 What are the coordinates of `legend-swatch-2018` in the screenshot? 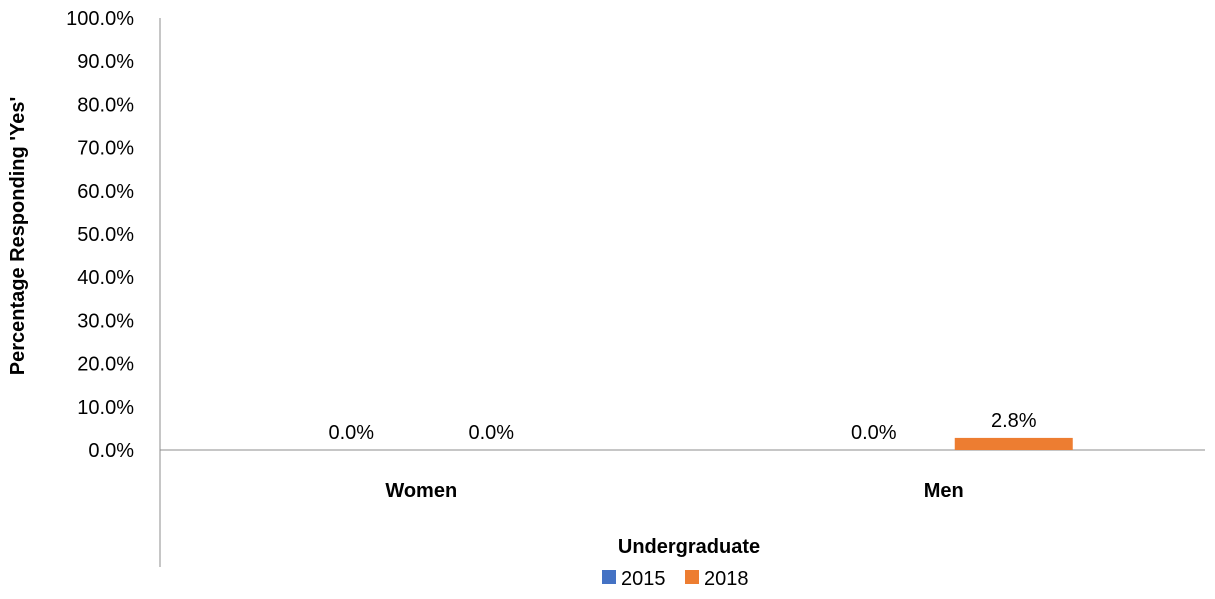 It's located at (692, 577).